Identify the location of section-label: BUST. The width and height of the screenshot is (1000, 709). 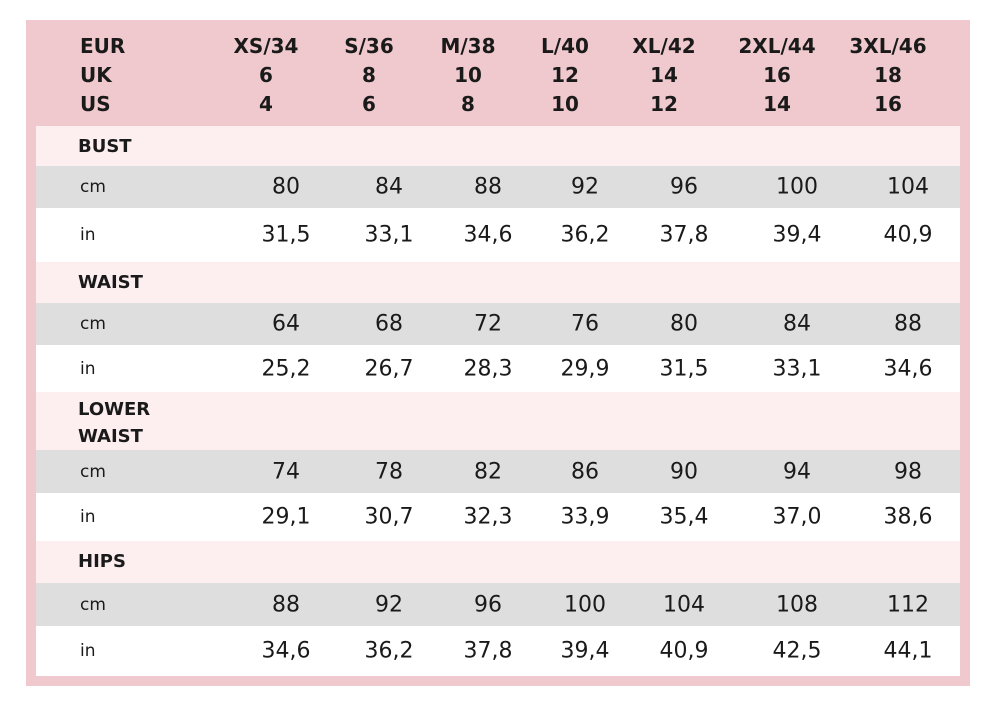
(105, 146).